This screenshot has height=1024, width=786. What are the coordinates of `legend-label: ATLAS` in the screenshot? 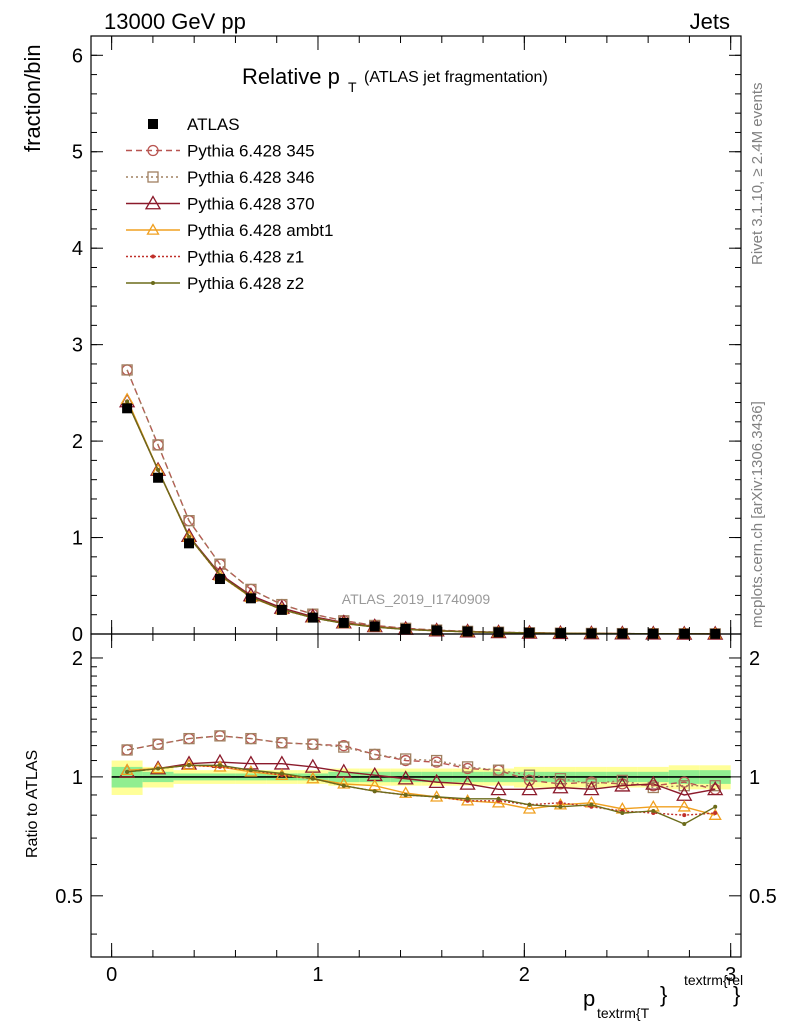 It's located at (213, 124).